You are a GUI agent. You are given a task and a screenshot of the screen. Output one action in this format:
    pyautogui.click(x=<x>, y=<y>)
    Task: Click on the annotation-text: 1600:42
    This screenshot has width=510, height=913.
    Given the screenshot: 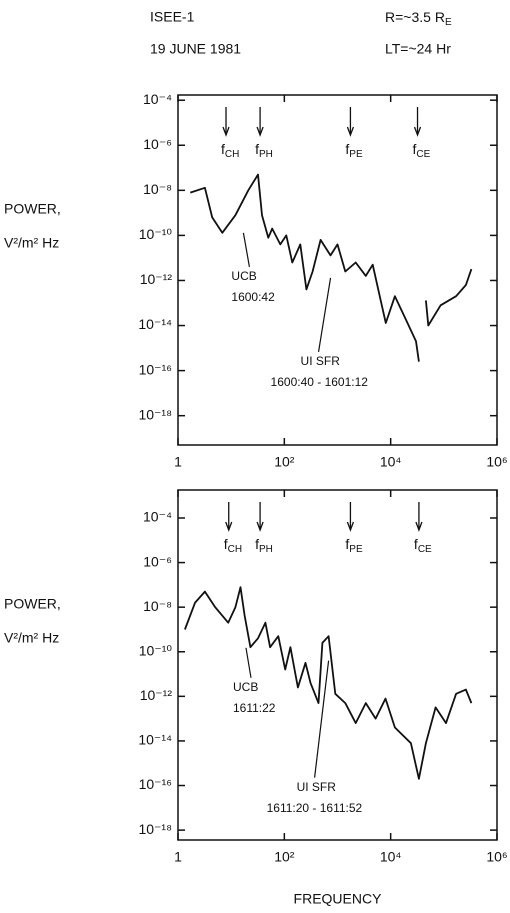 What is the action you would take?
    pyautogui.click(x=253, y=297)
    